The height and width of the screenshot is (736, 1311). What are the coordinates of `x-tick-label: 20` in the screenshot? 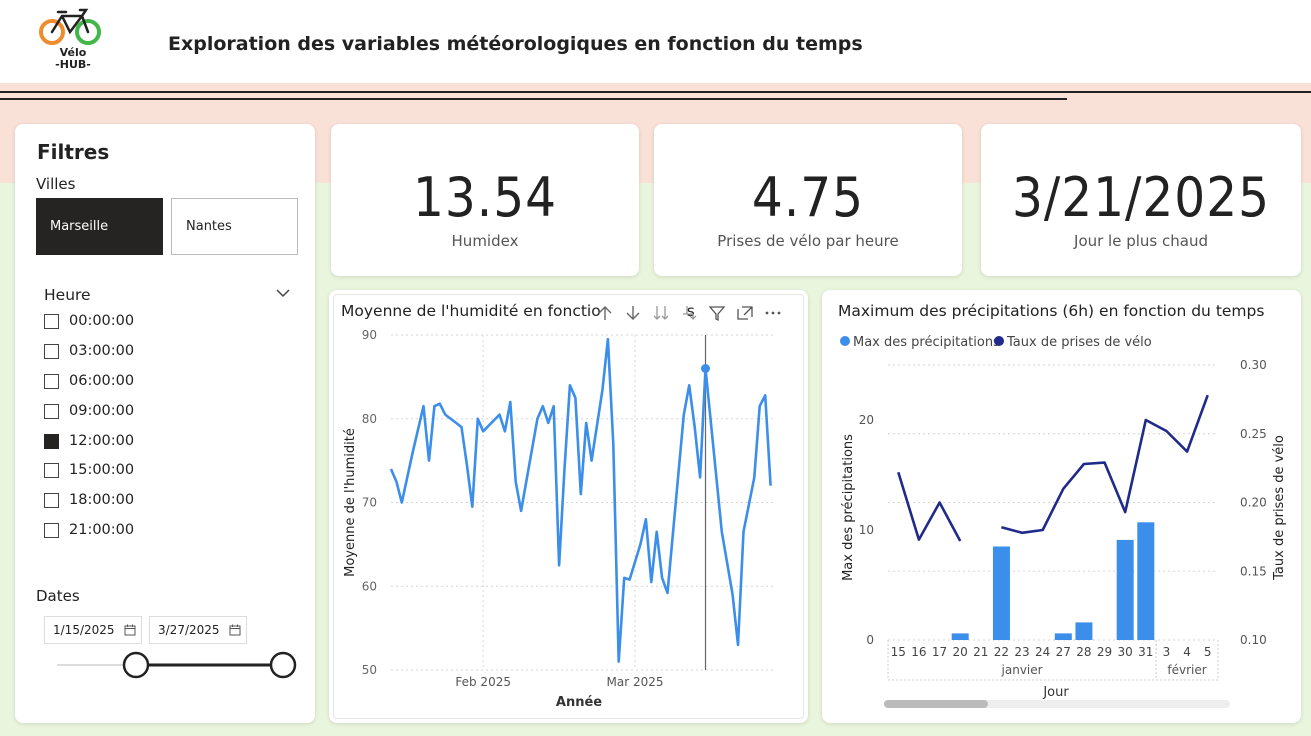 It's located at (960, 652).